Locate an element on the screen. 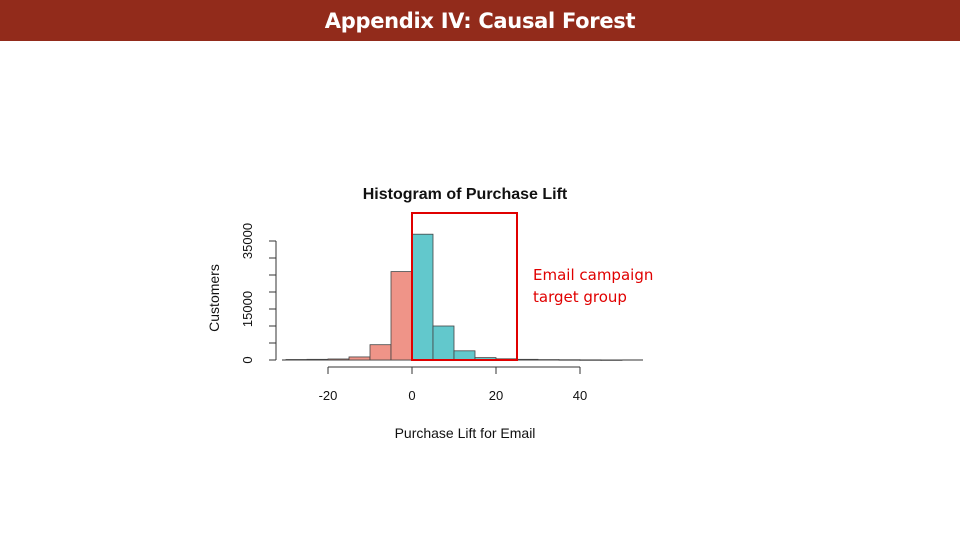  x-tick-label: 40 is located at coordinates (580, 395).